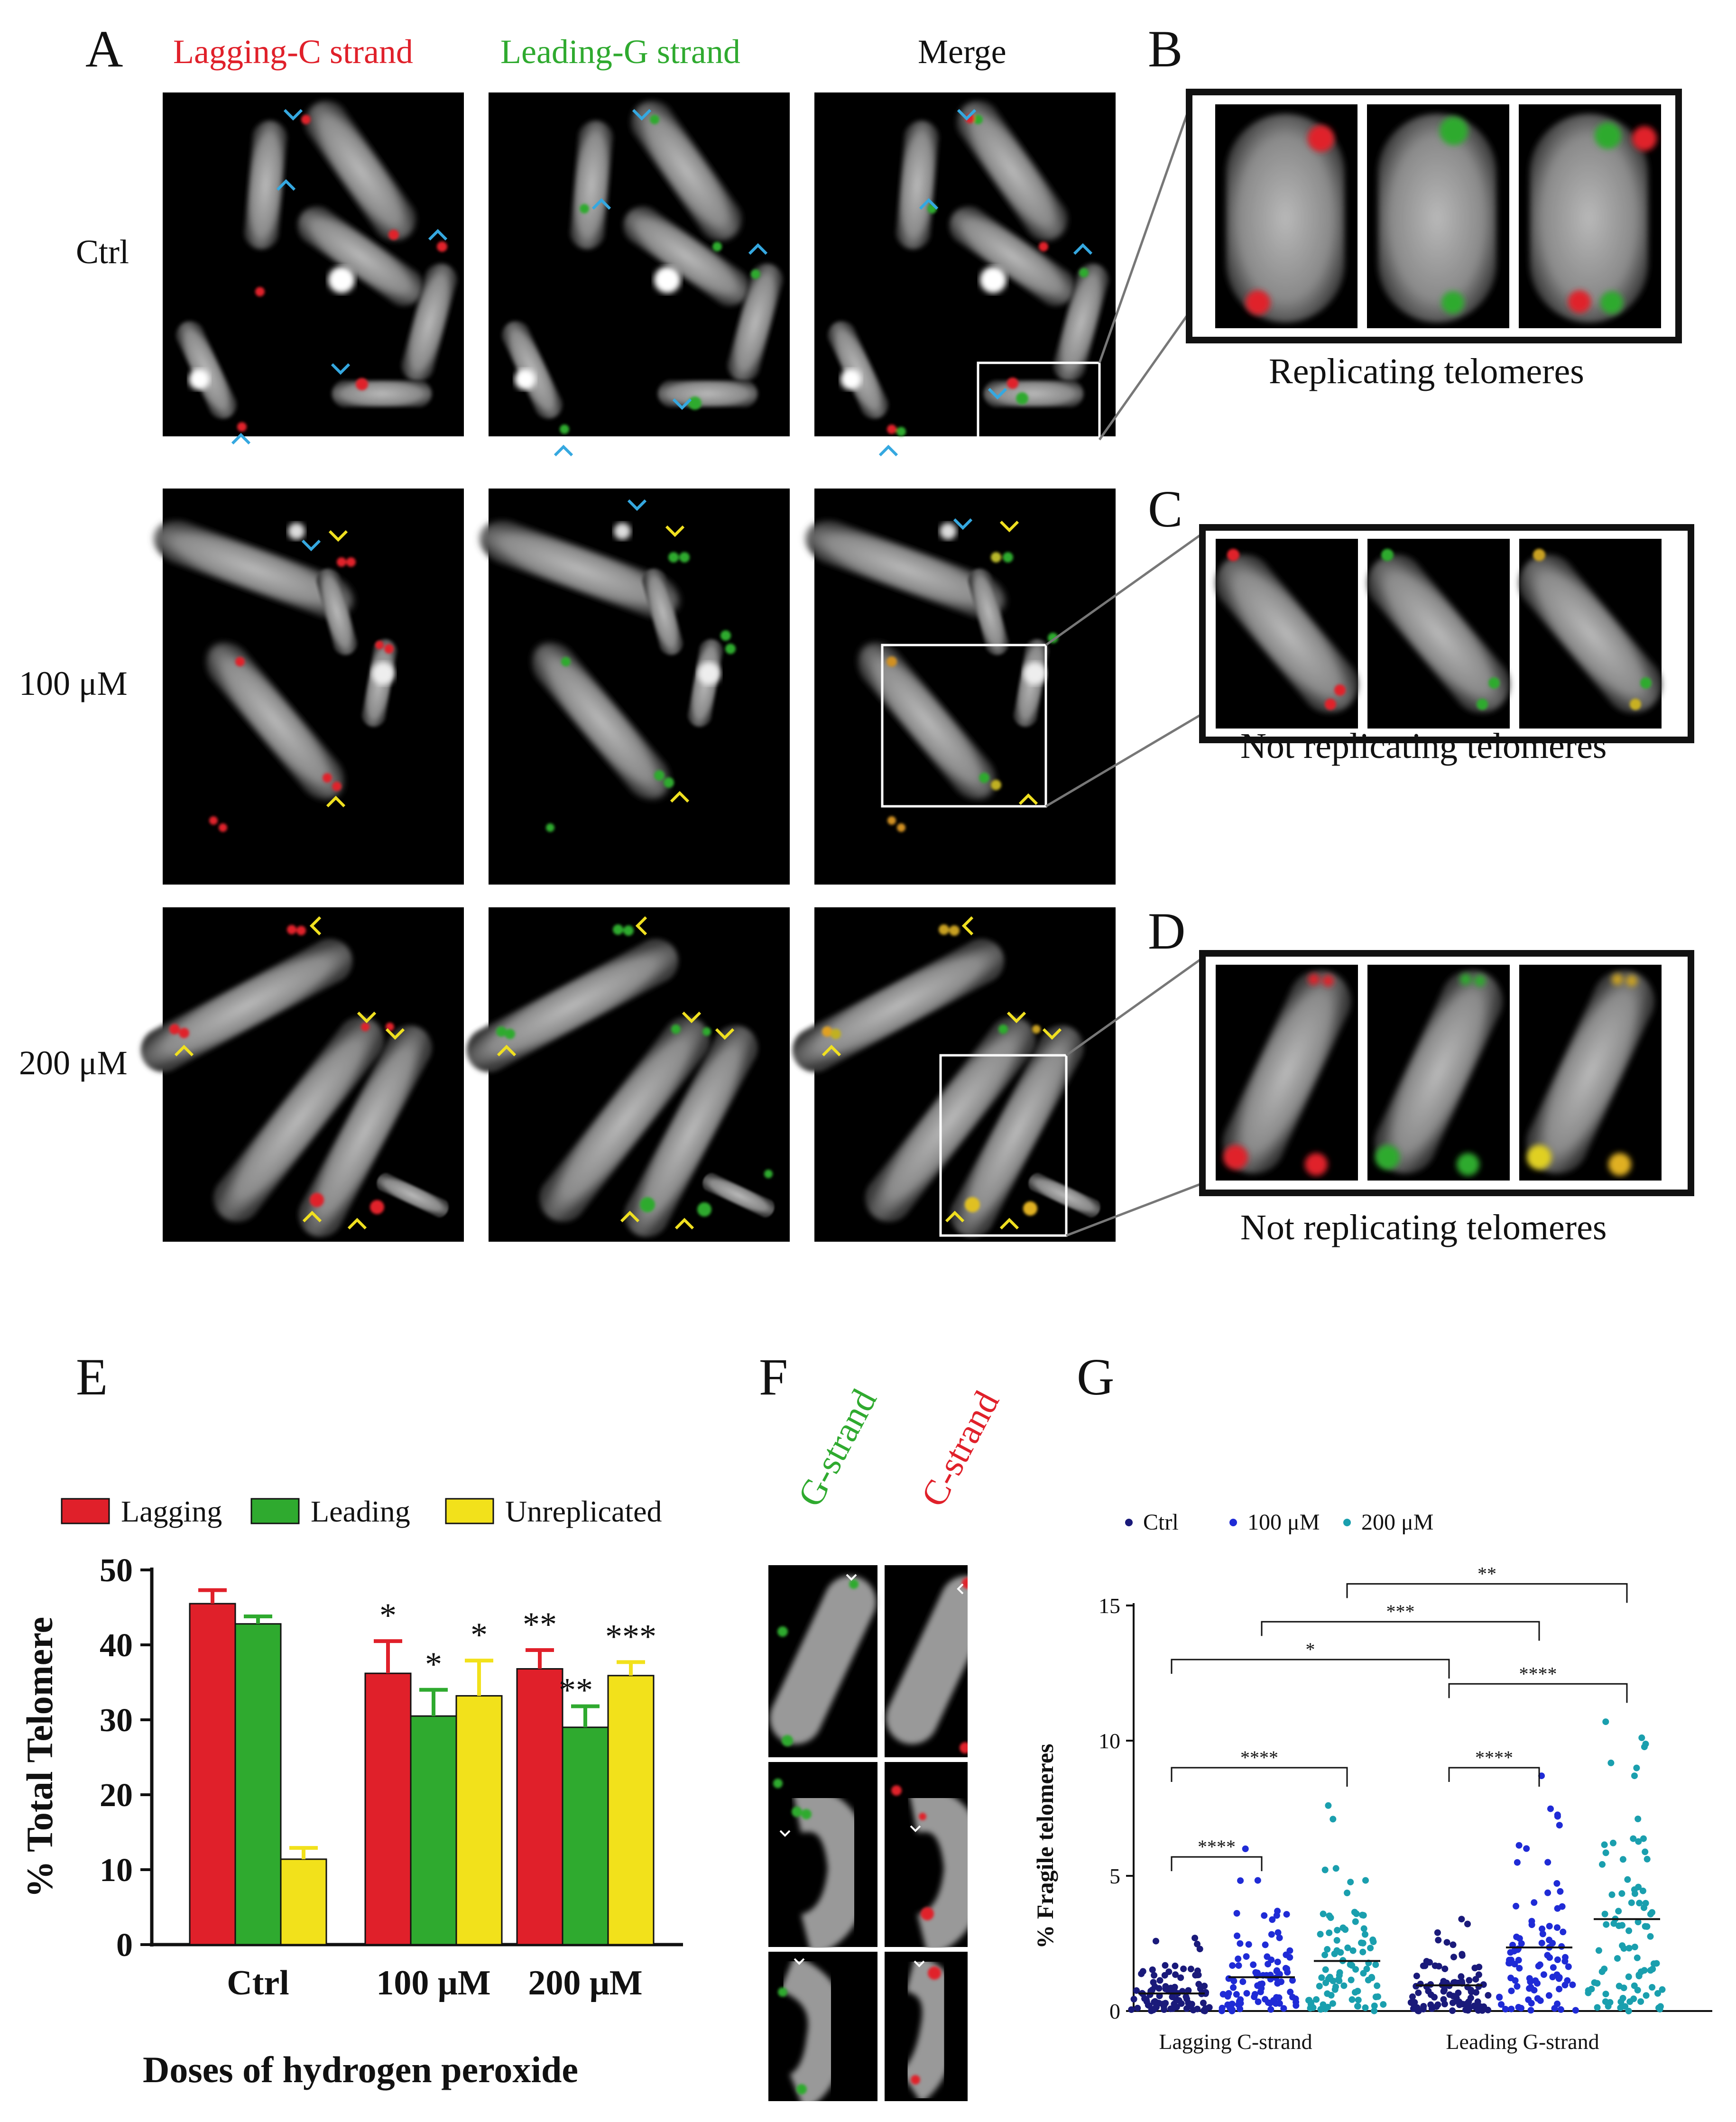 The height and width of the screenshot is (2122, 1736). What do you see at coordinates (1165, 509) in the screenshot?
I see `panel-label-c: C` at bounding box center [1165, 509].